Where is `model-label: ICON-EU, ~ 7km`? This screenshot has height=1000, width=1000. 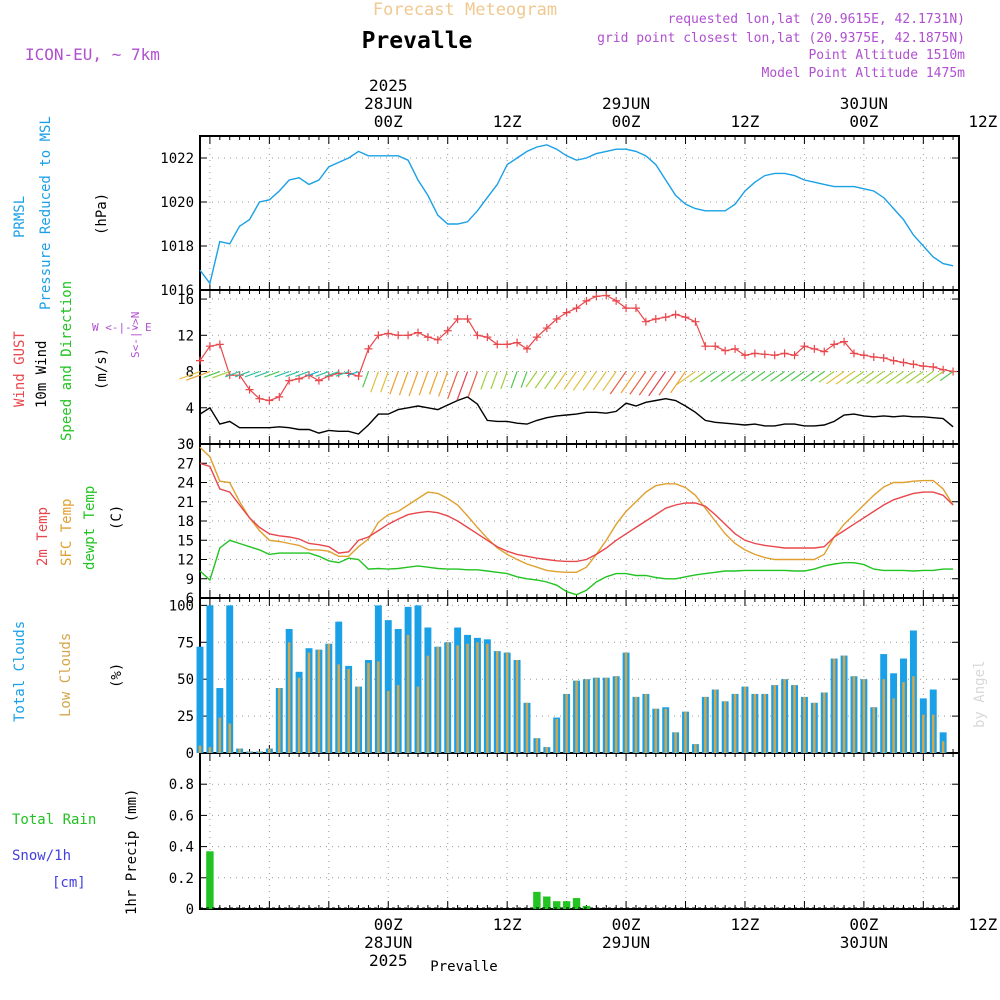 model-label: ICON-EU, ~ 7km is located at coordinates (92, 54).